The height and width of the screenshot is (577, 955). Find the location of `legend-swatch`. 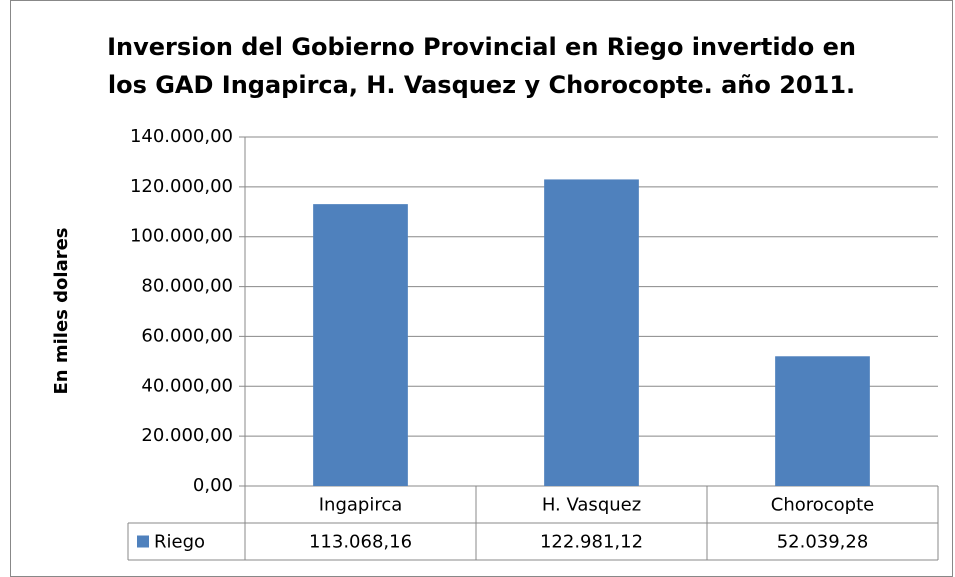

legend-swatch is located at coordinates (143, 541).